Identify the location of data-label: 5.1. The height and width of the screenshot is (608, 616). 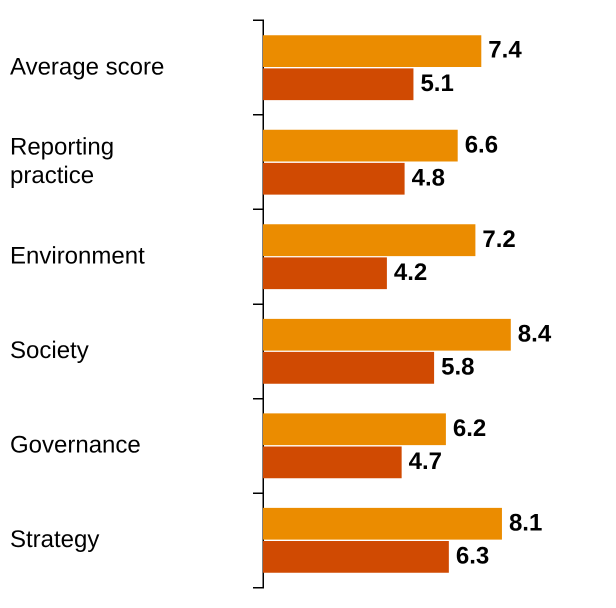
(437, 83).